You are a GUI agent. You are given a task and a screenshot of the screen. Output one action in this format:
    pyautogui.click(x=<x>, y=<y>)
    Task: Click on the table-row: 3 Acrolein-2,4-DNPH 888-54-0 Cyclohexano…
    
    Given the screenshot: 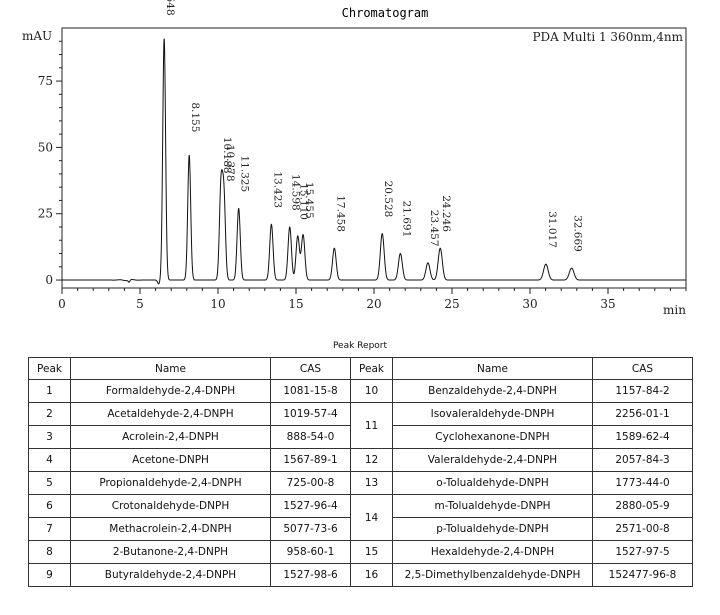 What is the action you would take?
    pyautogui.click(x=360, y=437)
    